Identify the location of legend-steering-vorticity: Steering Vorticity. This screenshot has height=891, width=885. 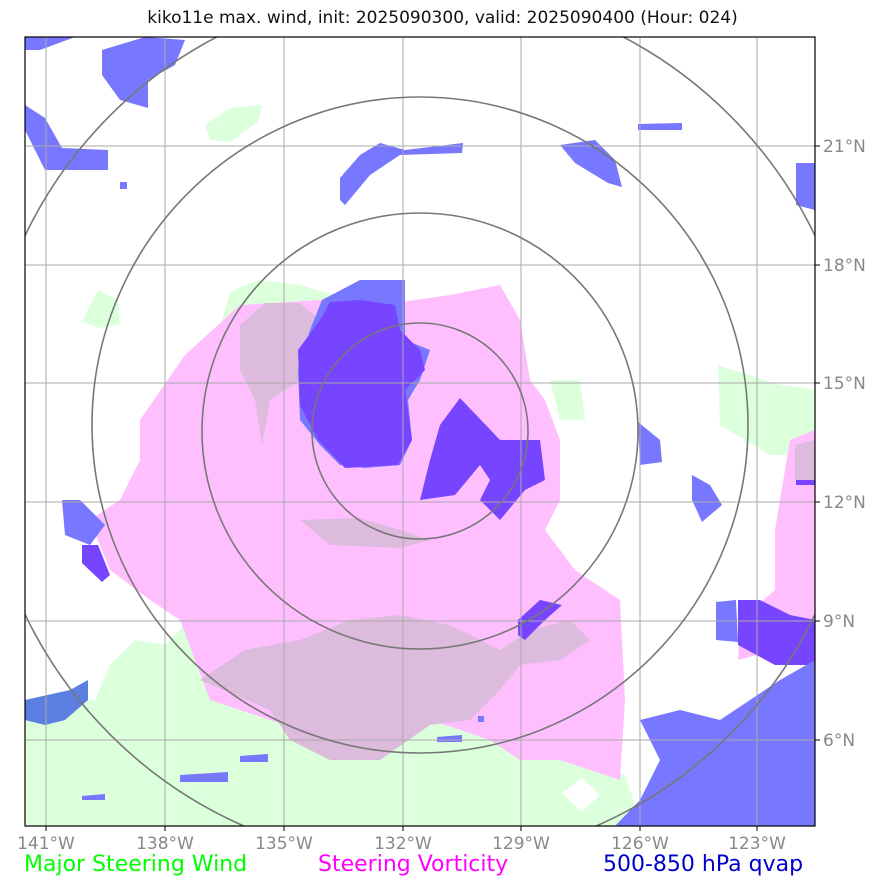
(413, 864).